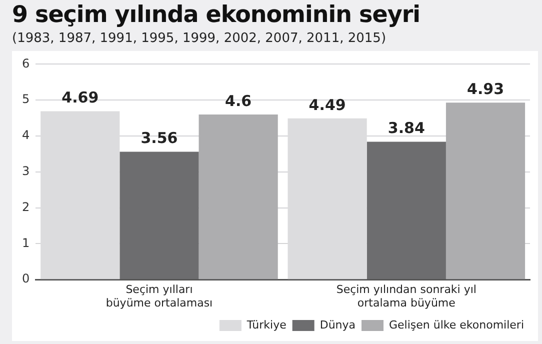 This screenshot has height=344, width=542. I want to click on y-tick-label: 1, so click(26, 243).